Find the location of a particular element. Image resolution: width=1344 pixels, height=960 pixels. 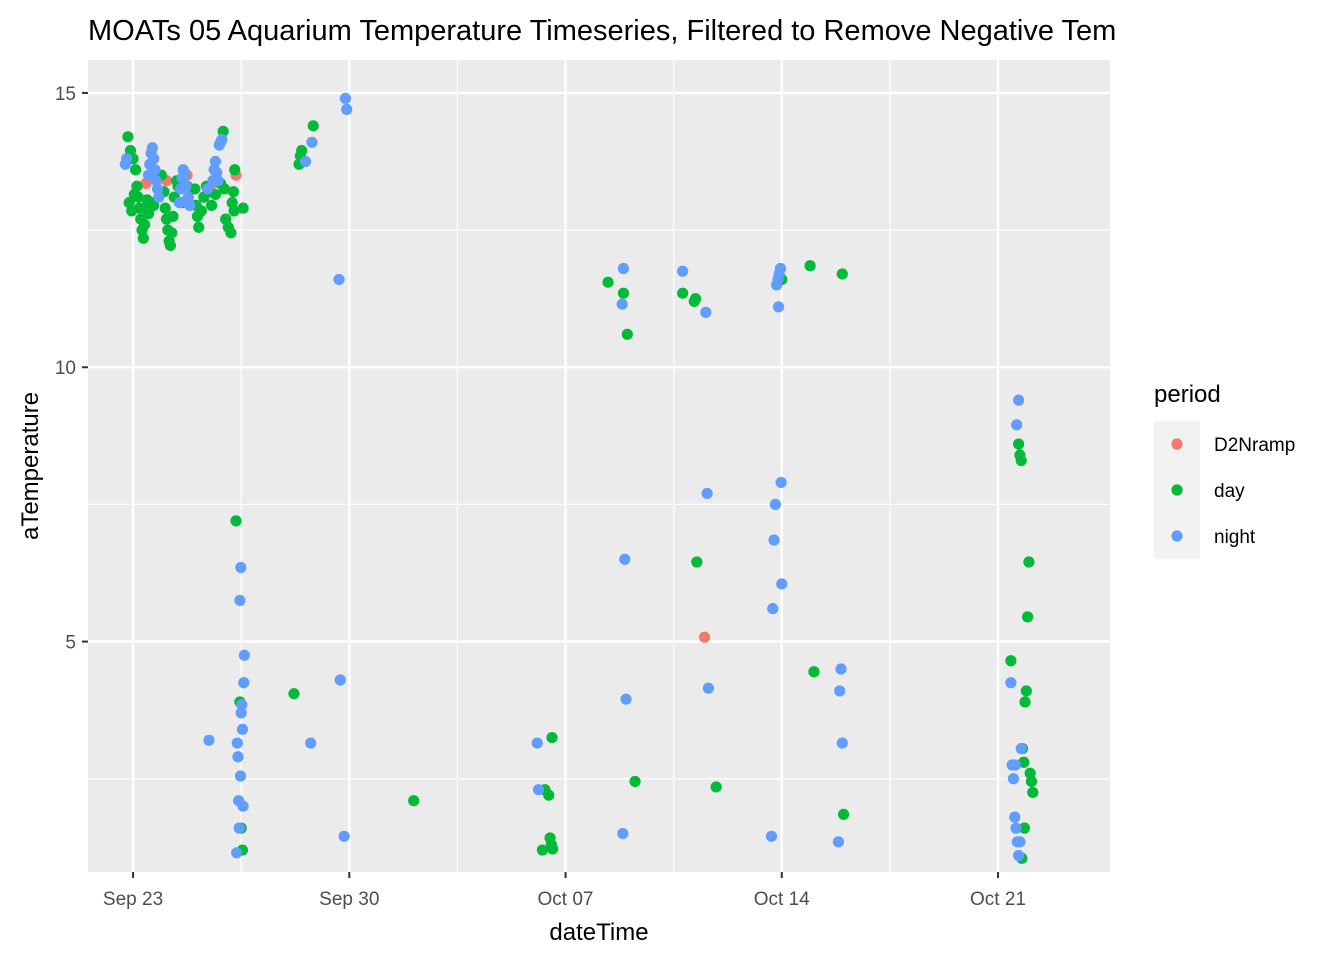

legend-label: night is located at coordinates (1235, 537).